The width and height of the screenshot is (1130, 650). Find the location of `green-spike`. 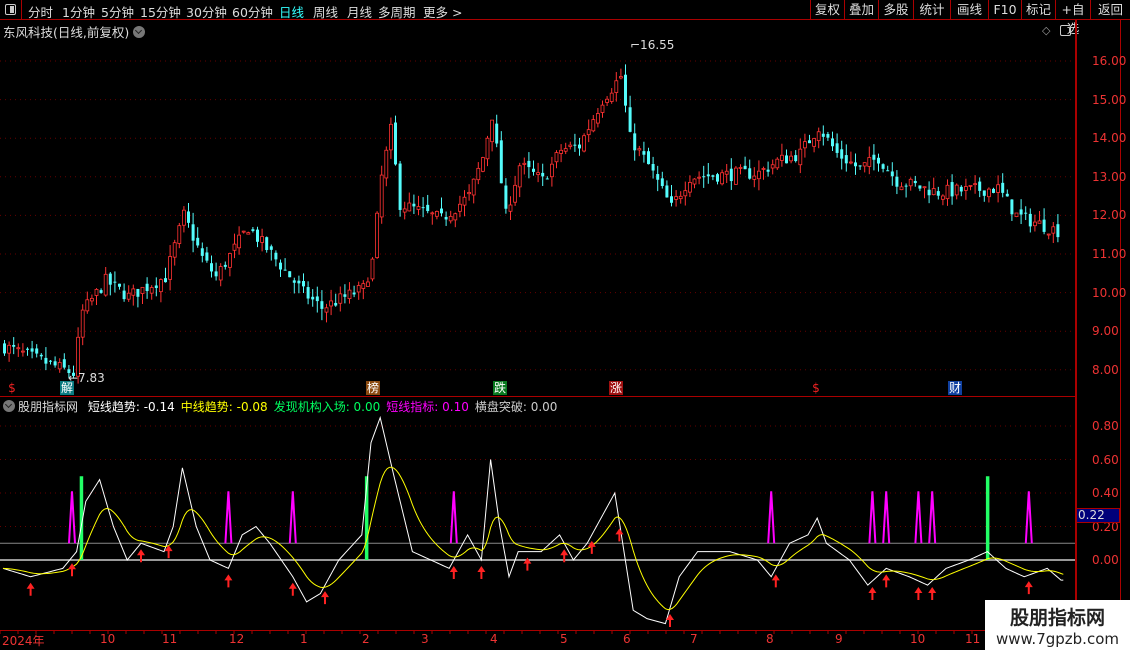

green-spike is located at coordinates (987, 518).